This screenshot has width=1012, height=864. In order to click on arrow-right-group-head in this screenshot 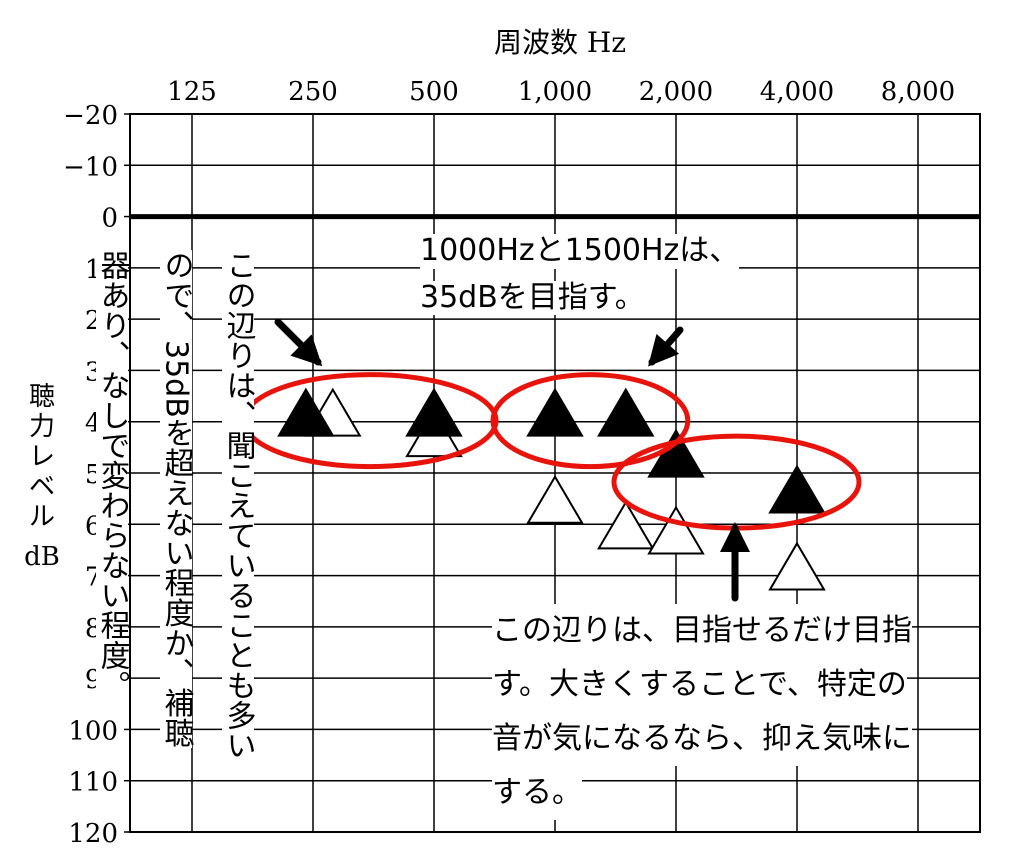, I will do `click(735, 537)`.